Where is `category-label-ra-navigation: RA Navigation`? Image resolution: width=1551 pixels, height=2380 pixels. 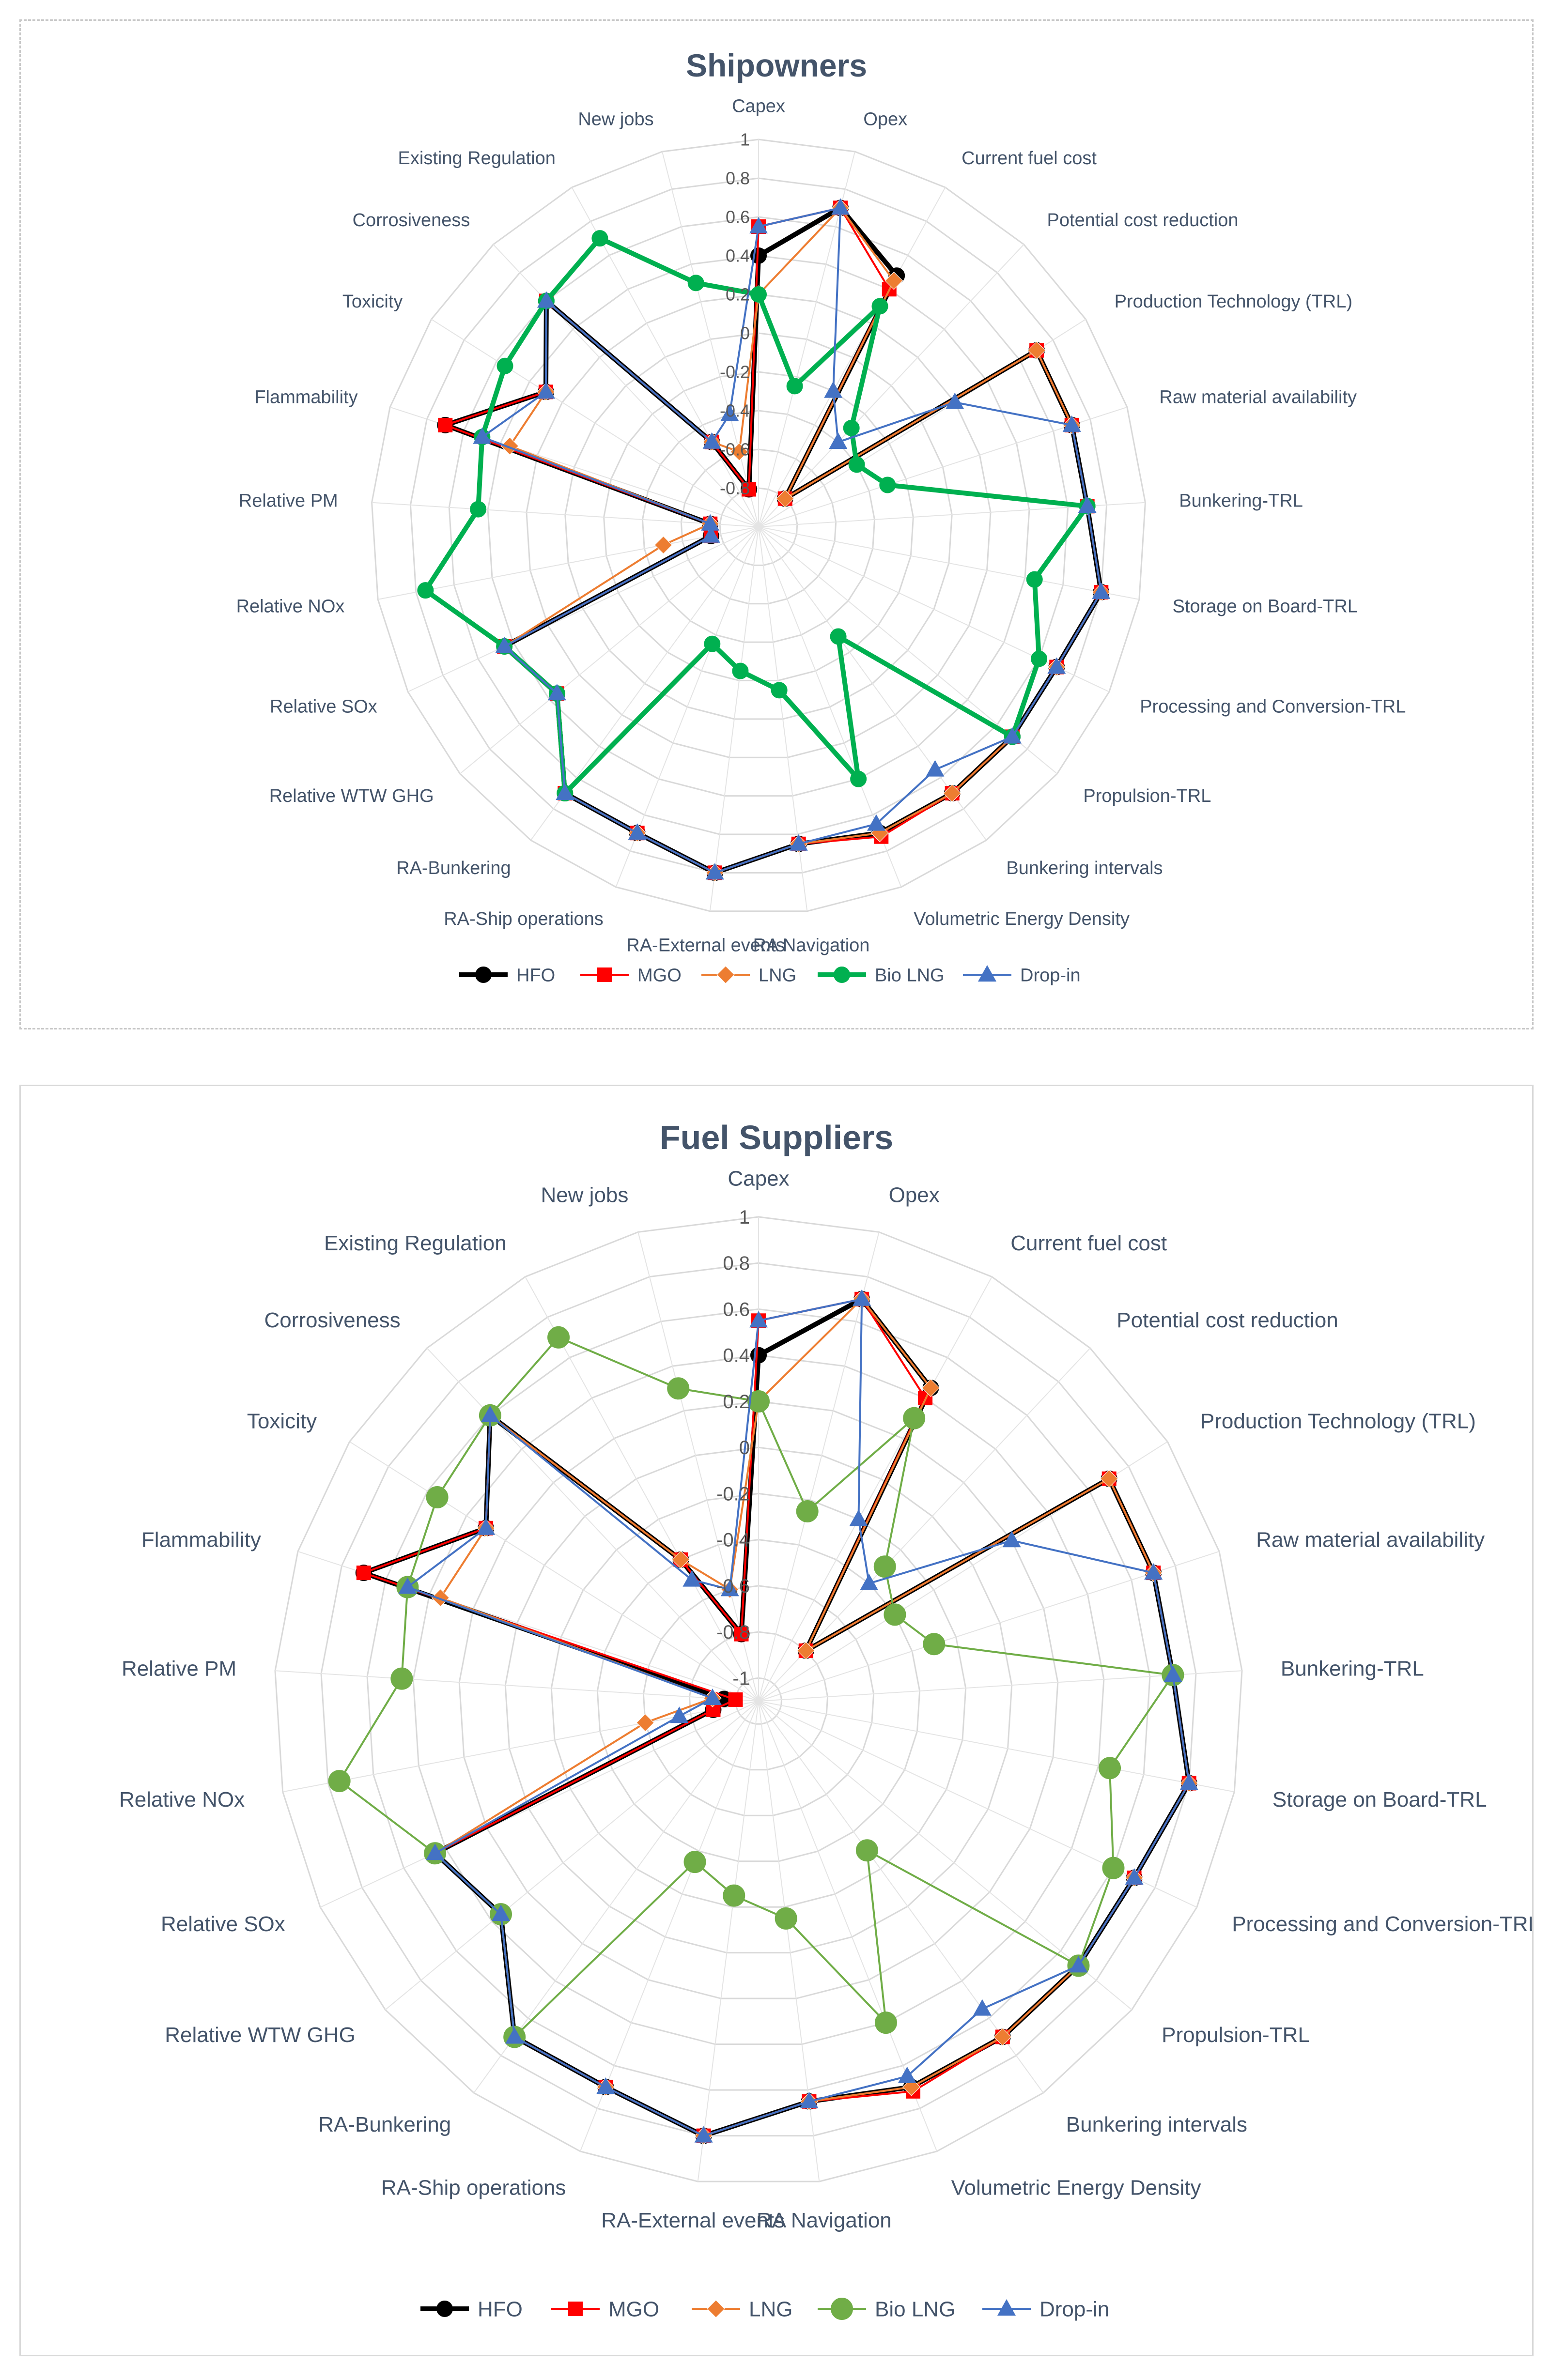
category-label-ra-navigation: RA Navigation is located at coordinates (811, 945).